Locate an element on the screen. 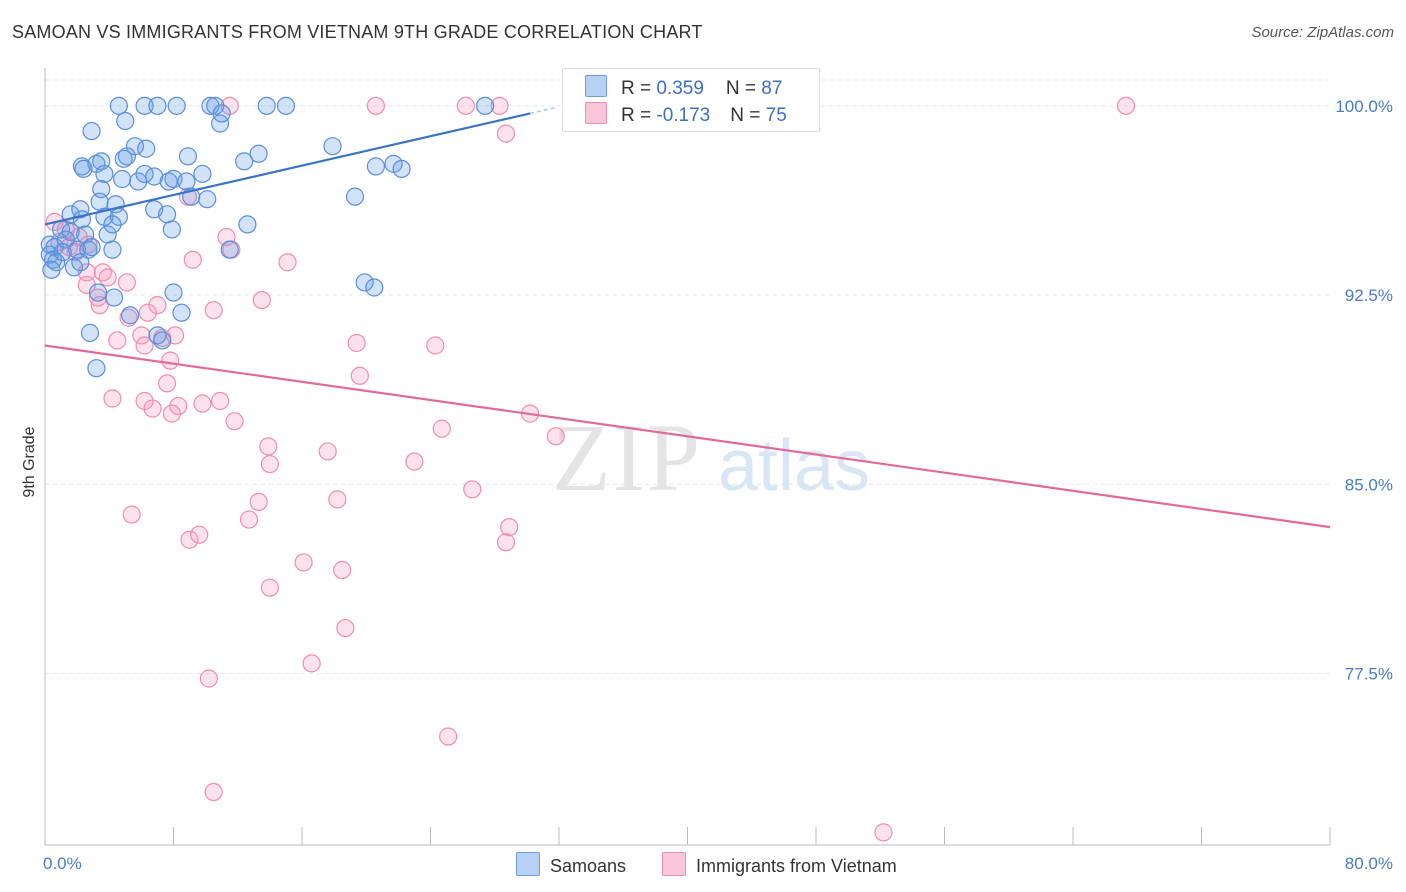 This screenshot has height=892, width=1406. series-samoans-points is located at coordinates (267, 237).